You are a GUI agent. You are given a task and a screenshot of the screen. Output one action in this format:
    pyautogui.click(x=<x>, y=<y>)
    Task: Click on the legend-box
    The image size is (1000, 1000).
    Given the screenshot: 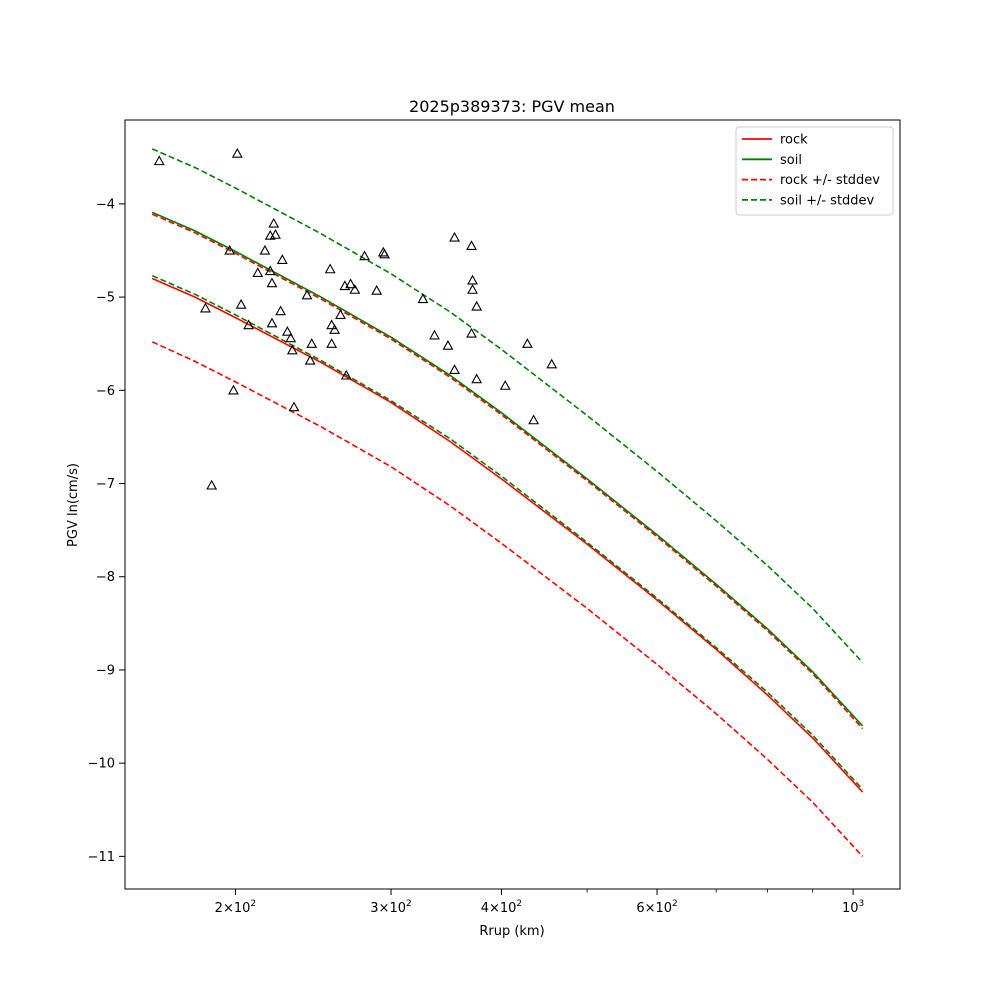 What is the action you would take?
    pyautogui.click(x=814, y=171)
    